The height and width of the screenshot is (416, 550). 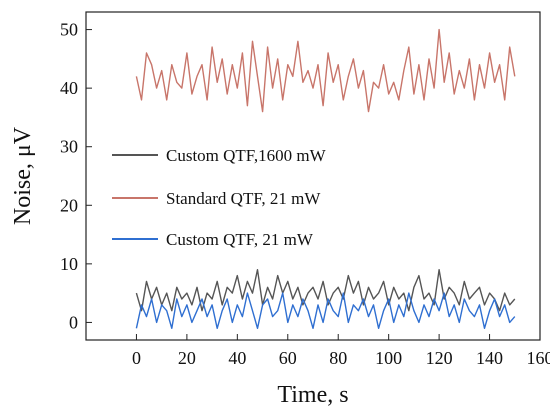 I want to click on y-axis-title: Noise, μV, so click(x=23, y=175).